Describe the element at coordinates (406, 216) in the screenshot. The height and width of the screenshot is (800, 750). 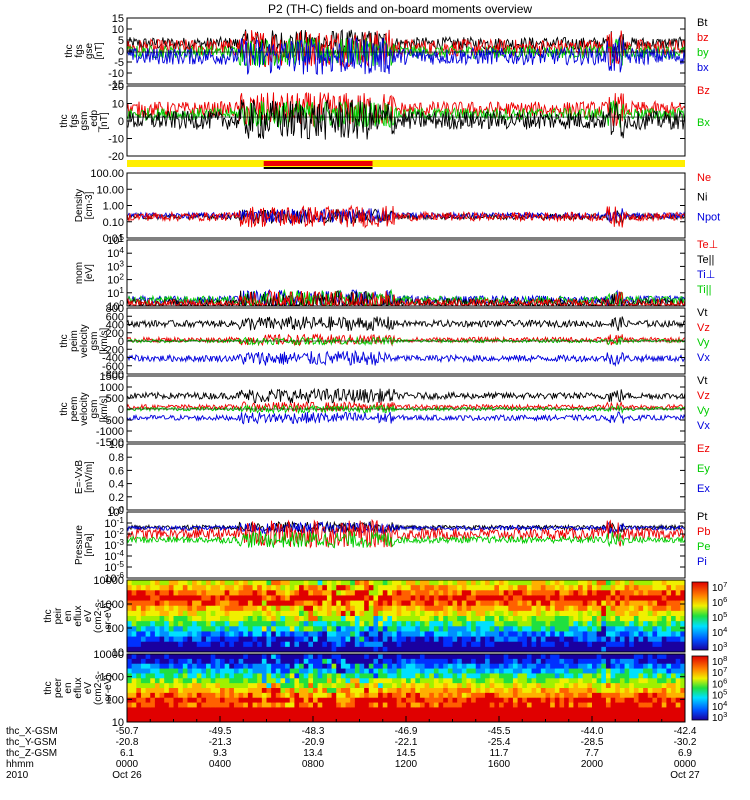
I see `series-line-Ne` at that location.